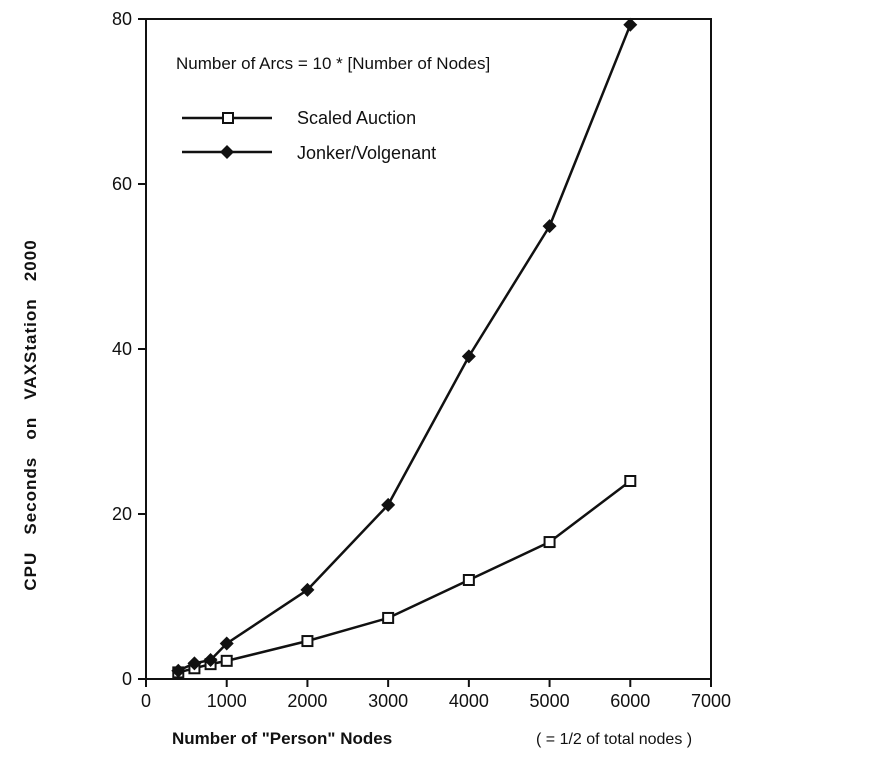  Describe the element at coordinates (404, 577) in the screenshot. I see `series-line-scaled-auction` at that location.